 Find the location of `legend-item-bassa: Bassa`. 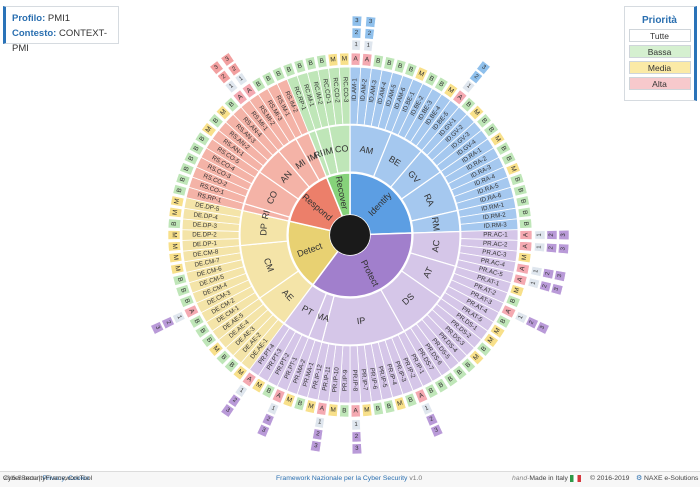

legend-item-bassa: Bassa is located at coordinates (659, 51).